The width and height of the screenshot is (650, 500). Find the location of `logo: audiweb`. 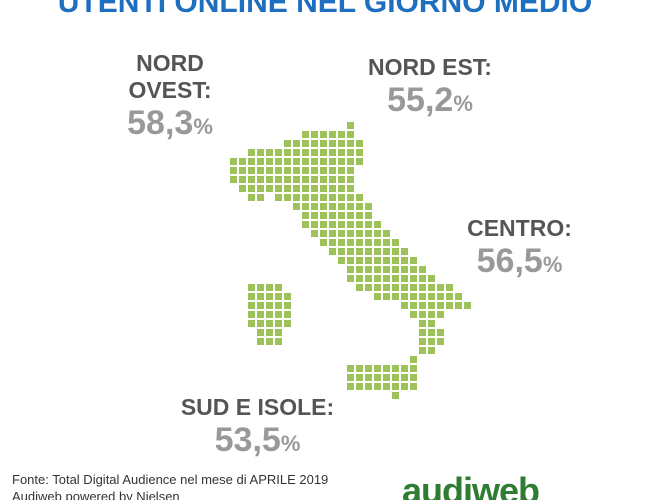

logo: audiweb is located at coordinates (471, 485).